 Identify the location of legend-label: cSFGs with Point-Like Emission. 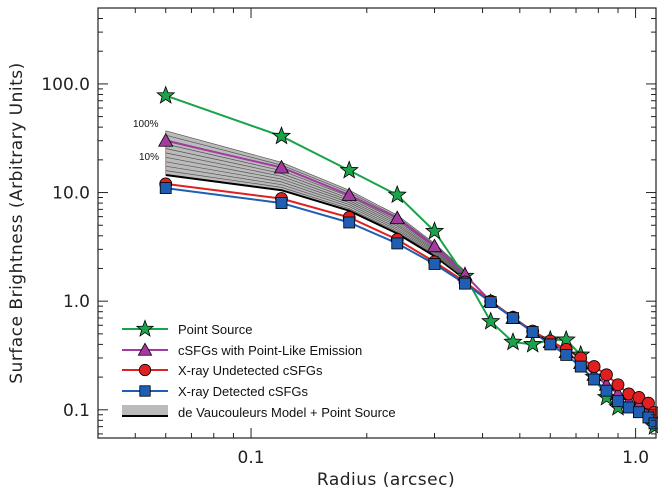
(270, 350).